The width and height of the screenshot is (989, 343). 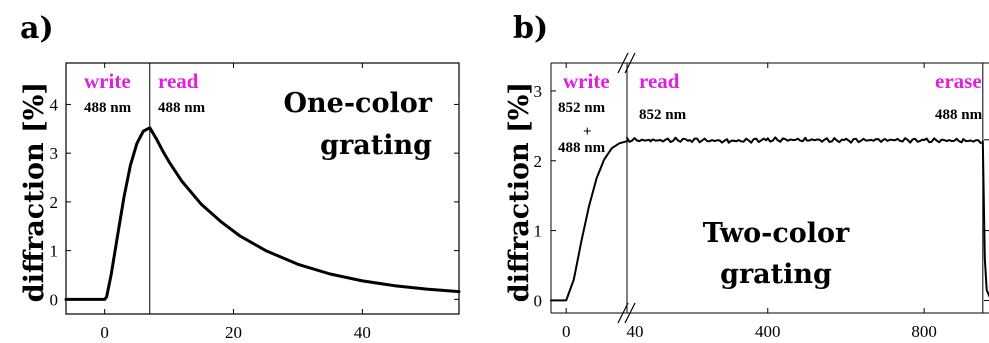 I want to click on panel-a-y-tick-label: 3, so click(x=54, y=153).